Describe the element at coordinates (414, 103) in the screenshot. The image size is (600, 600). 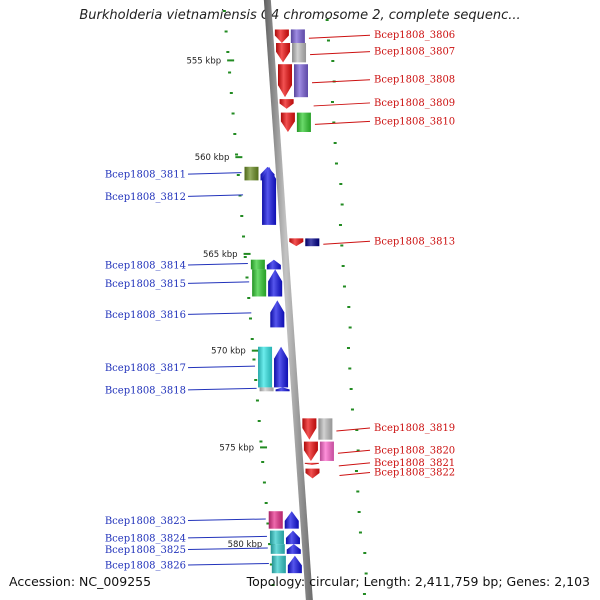
I see `gene-label: Bcep1808_3809` at that location.